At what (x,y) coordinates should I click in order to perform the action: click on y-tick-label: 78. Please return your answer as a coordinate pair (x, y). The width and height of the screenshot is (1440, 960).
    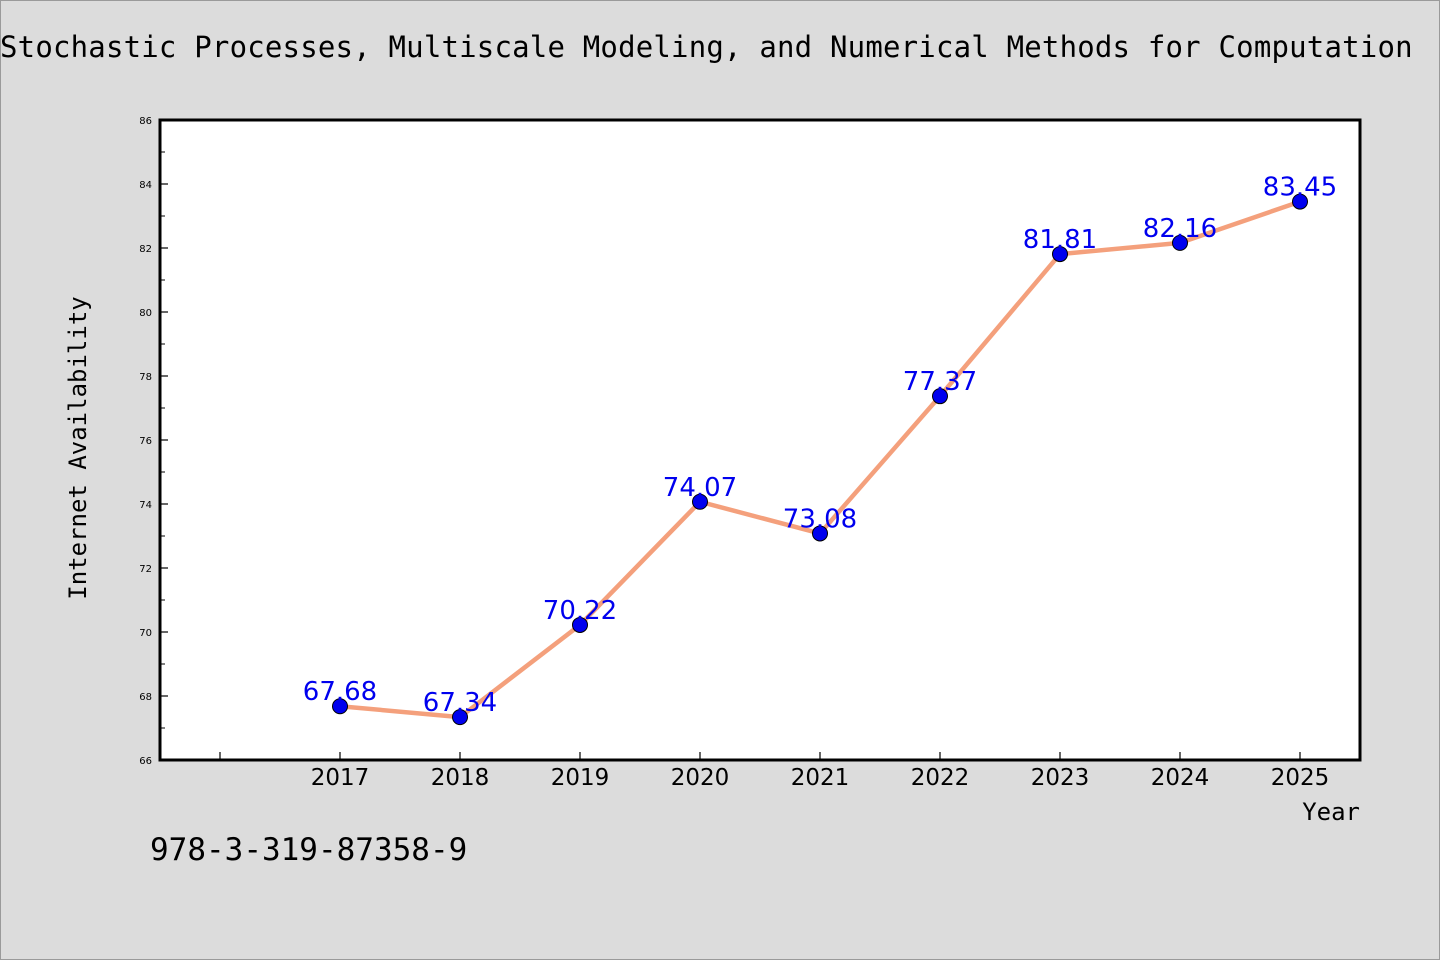
    Looking at the image, I should click on (145, 377).